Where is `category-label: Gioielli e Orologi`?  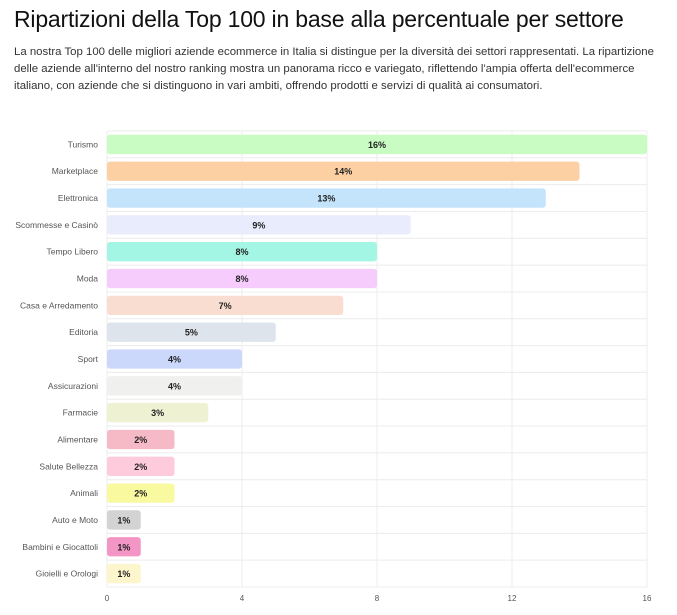 category-label: Gioielli e Orologi is located at coordinates (67, 574).